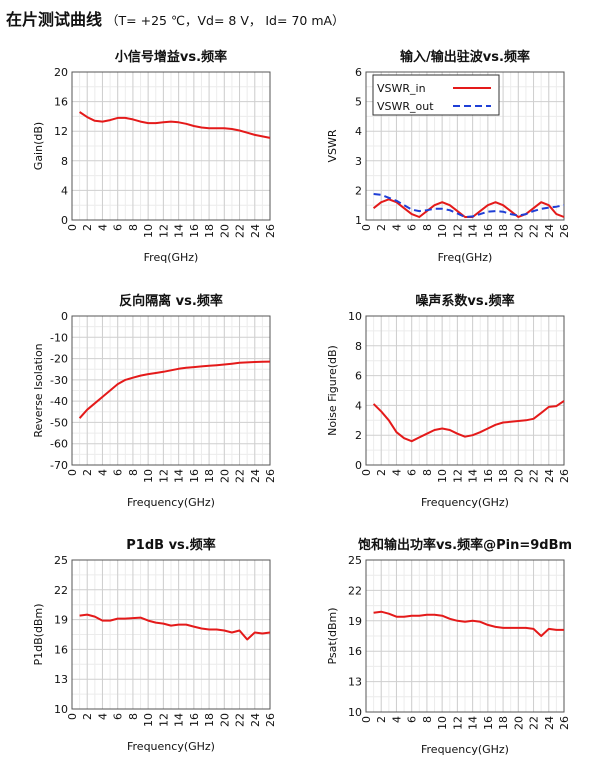 The width and height of the screenshot is (592, 757). What do you see at coordinates (61, 590) in the screenshot?
I see `y-tick-label: 22` at bounding box center [61, 590].